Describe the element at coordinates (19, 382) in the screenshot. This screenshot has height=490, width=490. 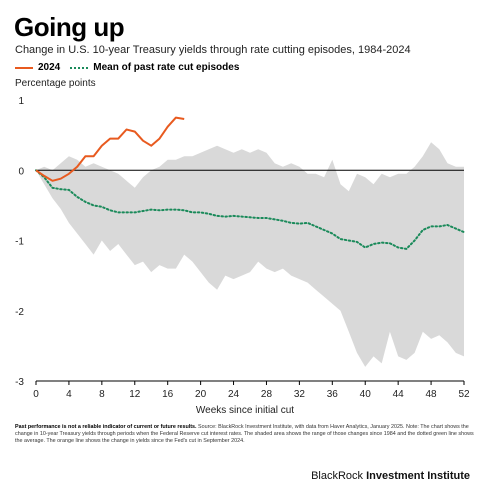
I see `y-tick-label: -3` at that location.